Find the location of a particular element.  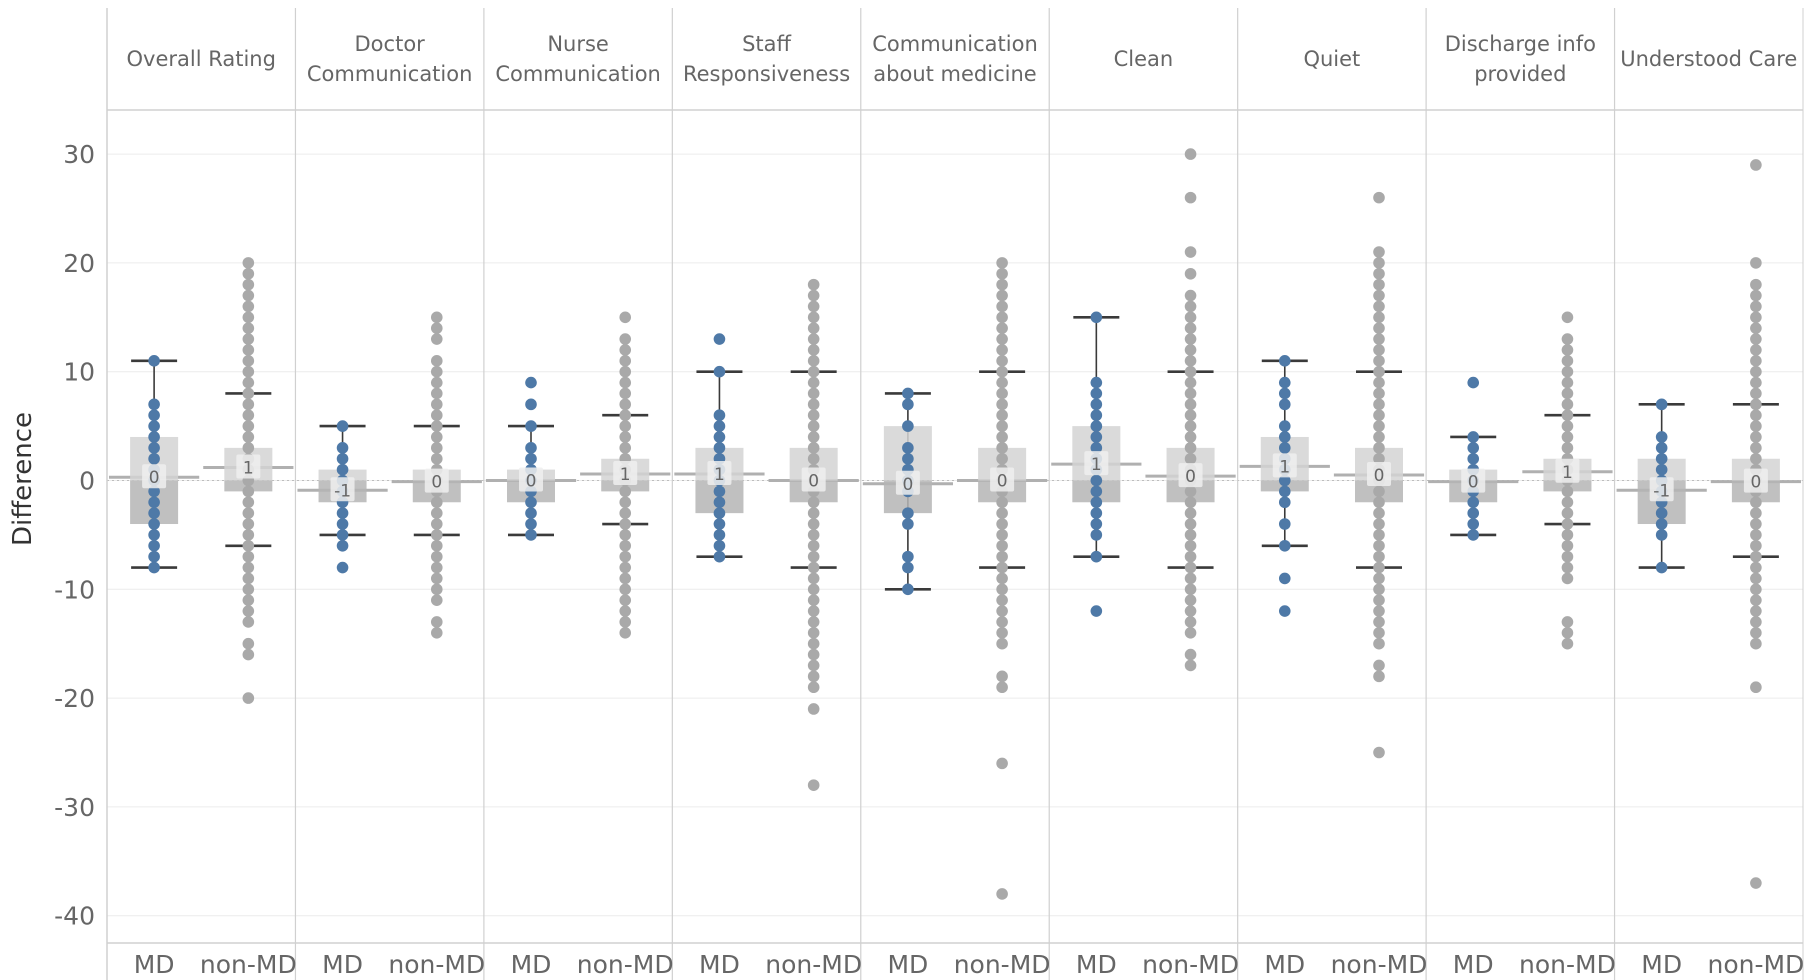

median-label: -1 is located at coordinates (342, 491).